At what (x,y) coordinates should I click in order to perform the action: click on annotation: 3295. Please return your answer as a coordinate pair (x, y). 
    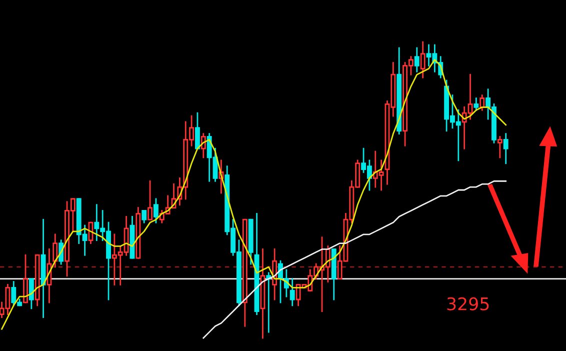
    Looking at the image, I should click on (468, 303).